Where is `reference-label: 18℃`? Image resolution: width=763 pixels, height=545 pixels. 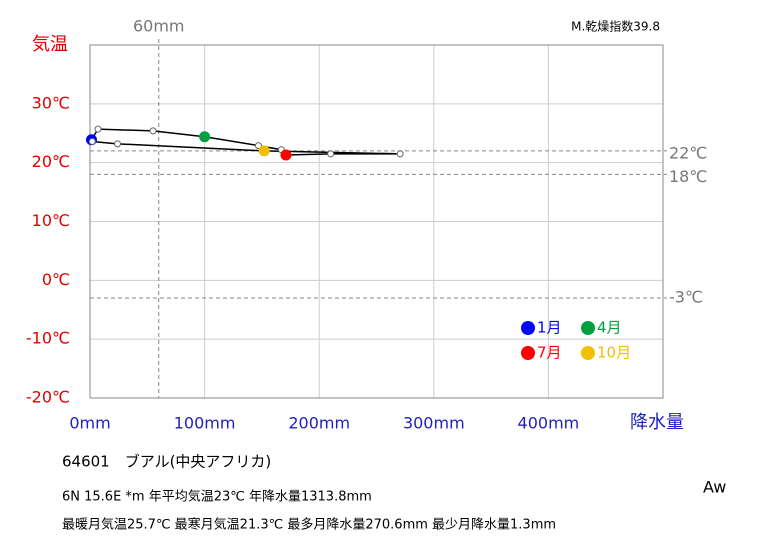 reference-label: 18℃ is located at coordinates (688, 176).